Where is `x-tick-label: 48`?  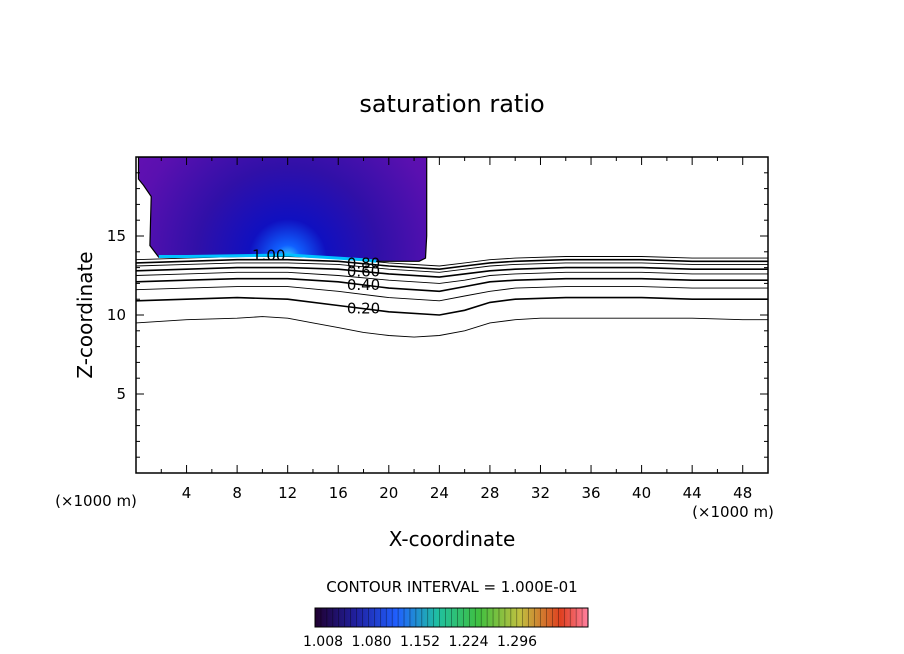
x-tick-label: 48 is located at coordinates (742, 493).